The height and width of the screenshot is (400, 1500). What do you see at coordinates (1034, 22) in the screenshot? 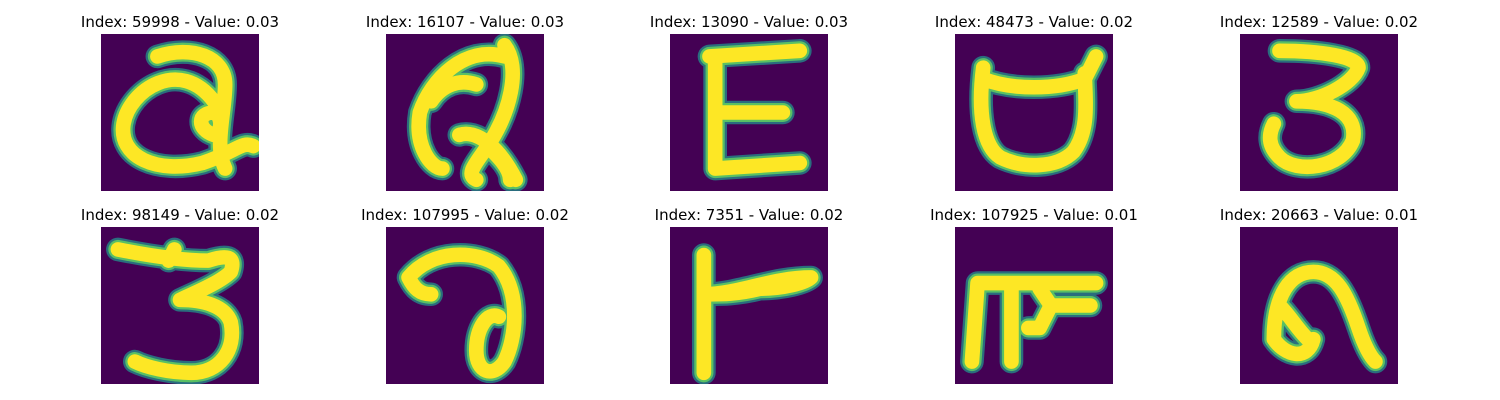
I see `panel-title: Index: 48473 - Value: 0.02` at bounding box center [1034, 22].